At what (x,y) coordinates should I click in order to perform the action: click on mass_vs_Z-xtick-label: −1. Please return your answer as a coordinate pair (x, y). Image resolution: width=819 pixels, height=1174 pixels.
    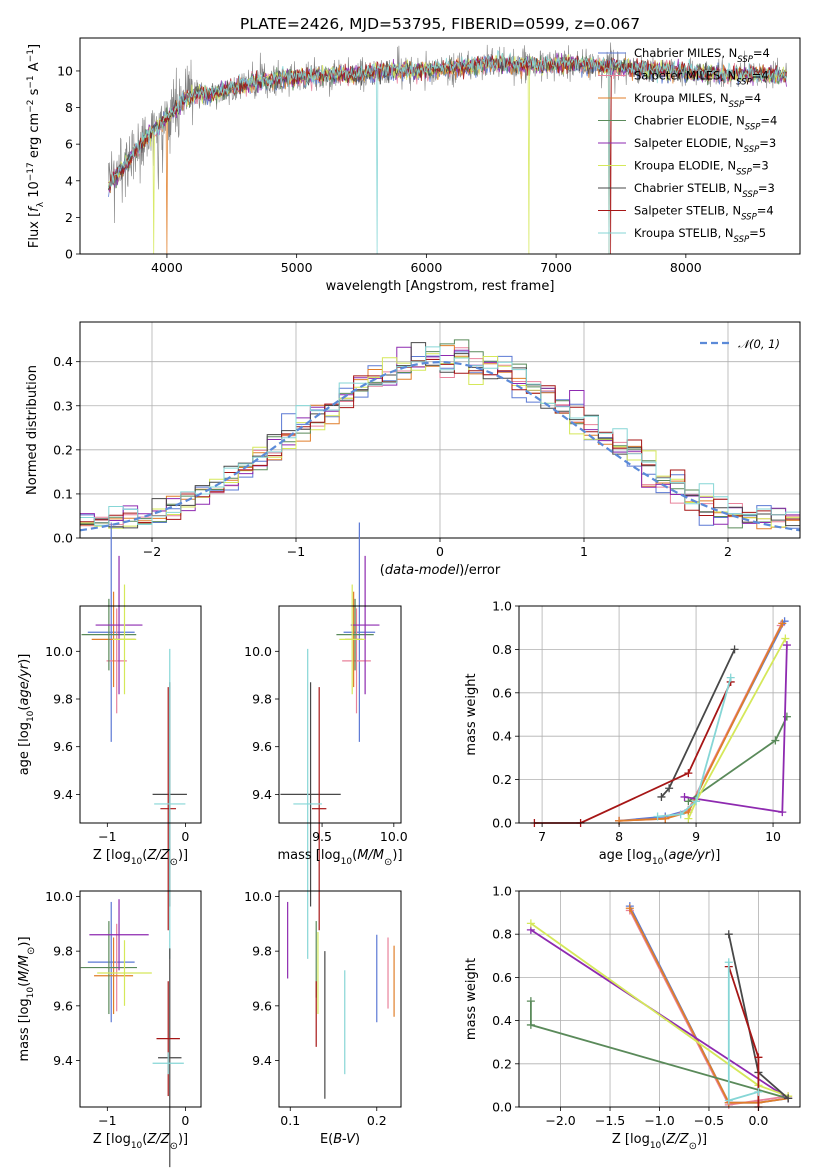
    Looking at the image, I should click on (107, 1120).